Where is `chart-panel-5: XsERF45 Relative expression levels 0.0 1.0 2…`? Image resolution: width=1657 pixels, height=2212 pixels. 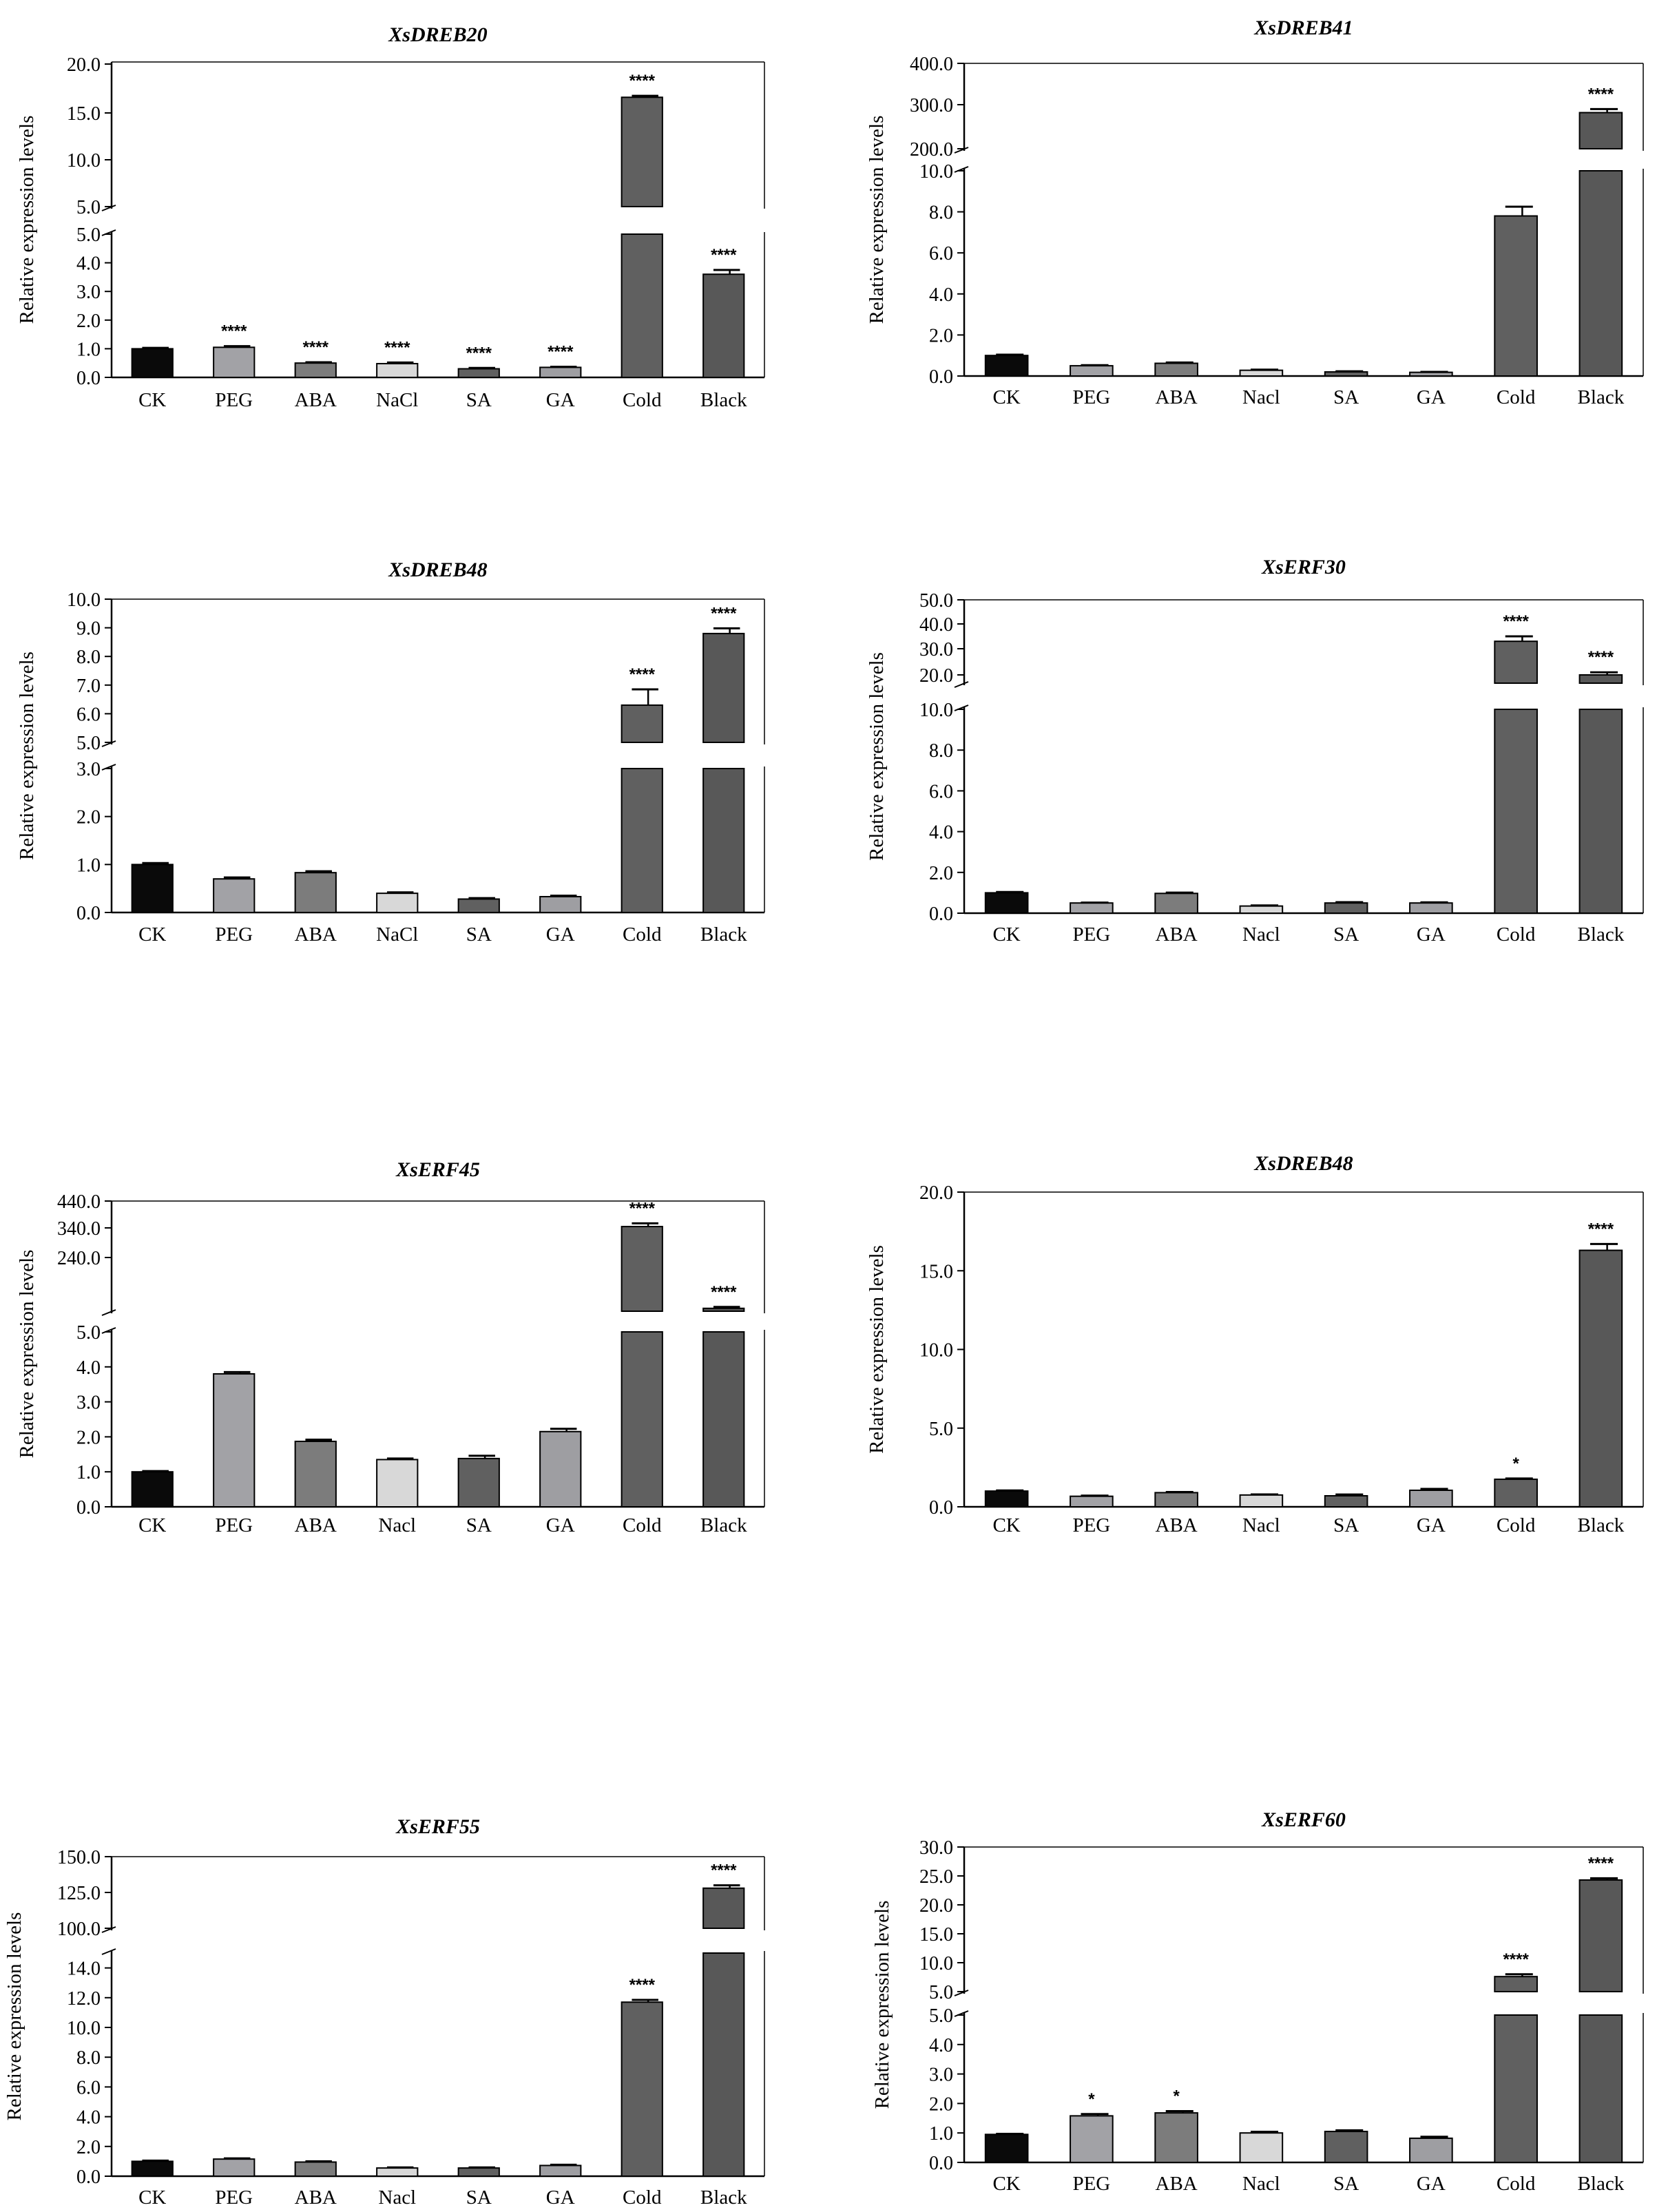
chart-panel-5: XsERF45 Relative expression levels 0.0 1.0 2… is located at coordinates (392, 1347).